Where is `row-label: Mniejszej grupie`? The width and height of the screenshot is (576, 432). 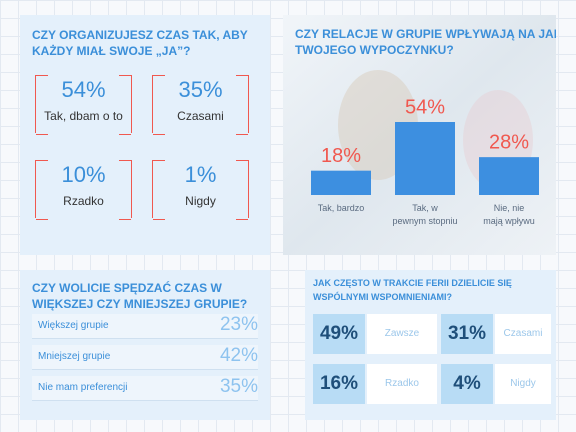
row-label: Mniejszej grupie is located at coordinates (74, 356).